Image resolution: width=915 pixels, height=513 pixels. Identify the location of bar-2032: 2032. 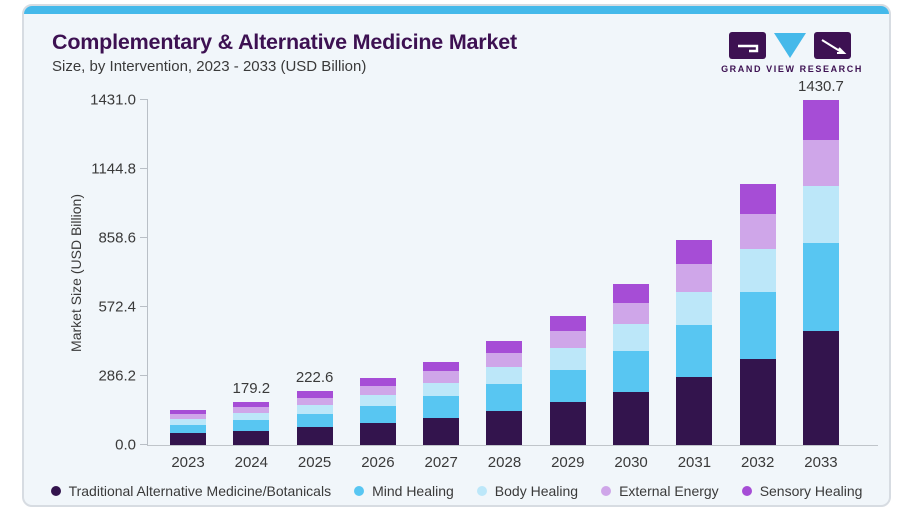
(757, 327).